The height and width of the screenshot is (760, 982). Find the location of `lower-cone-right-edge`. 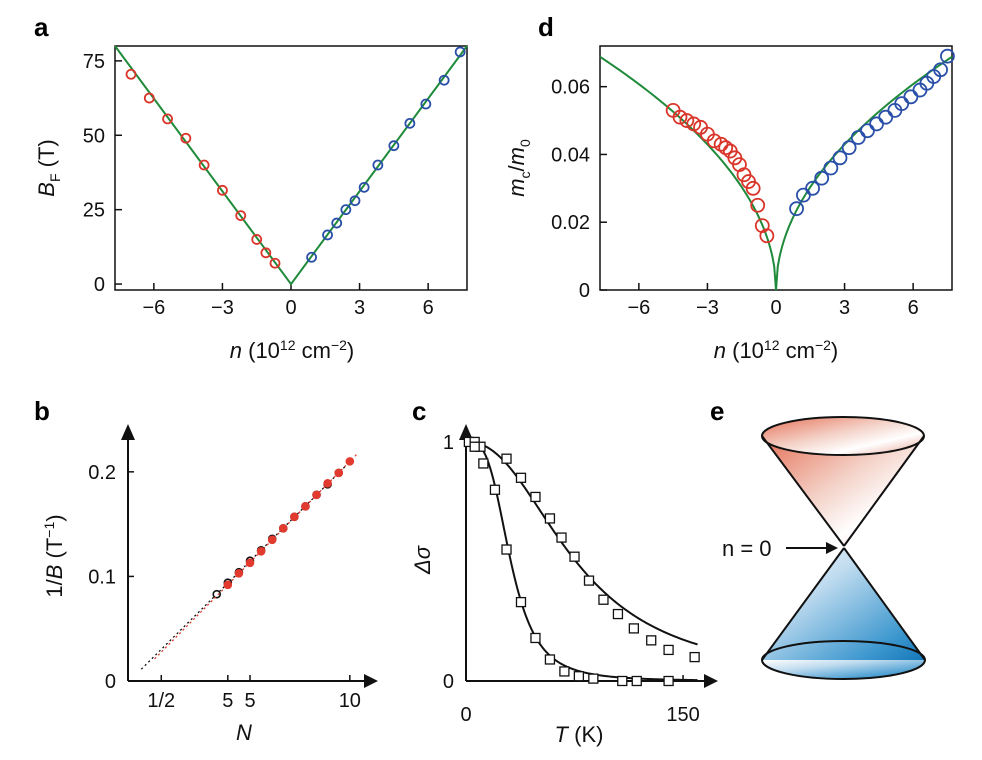

lower-cone-right-edge is located at coordinates (884, 604).